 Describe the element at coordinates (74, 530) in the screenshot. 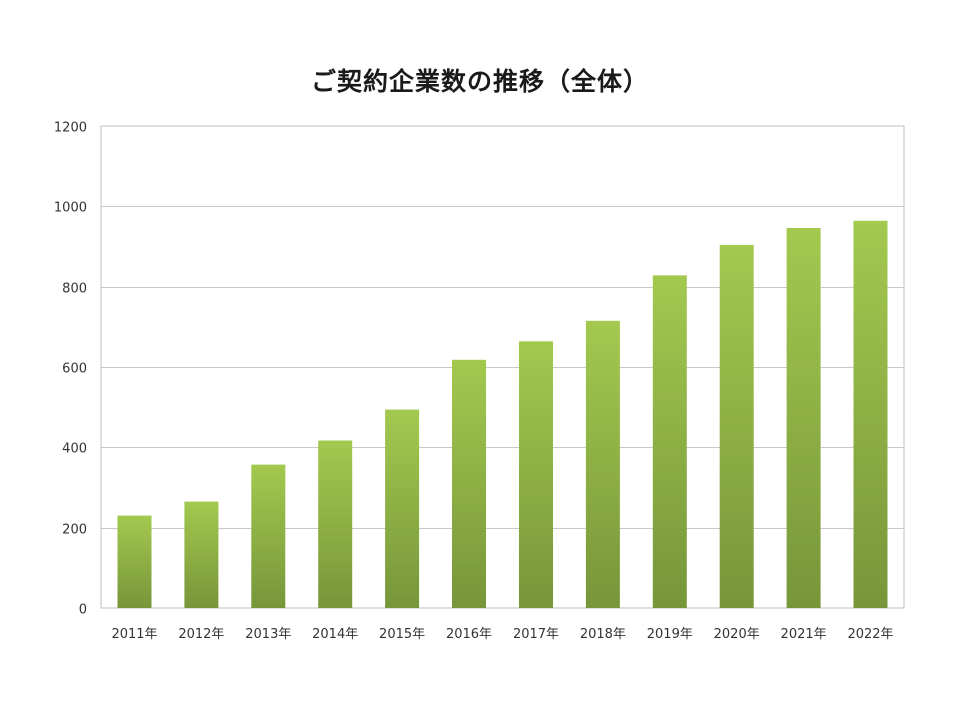

I see `y-tick-label: 200` at that location.